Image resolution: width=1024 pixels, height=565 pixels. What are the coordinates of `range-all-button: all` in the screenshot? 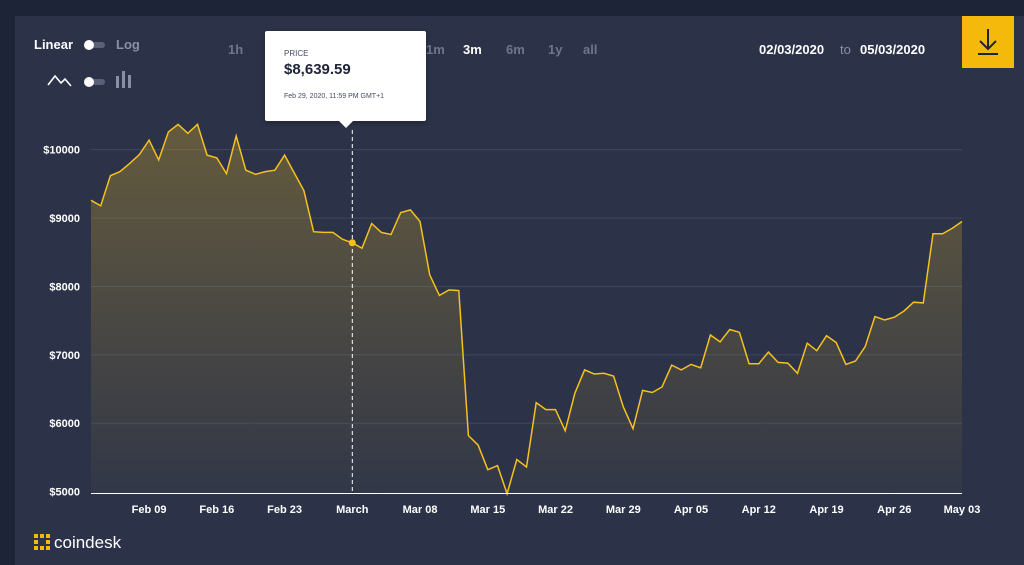 It's located at (590, 49).